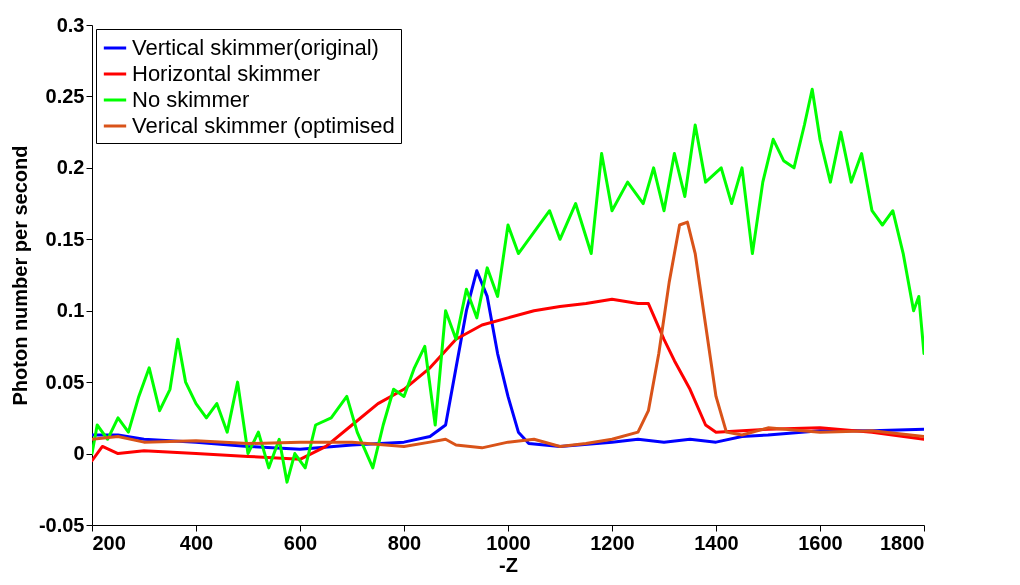  Describe the element at coordinates (263, 125) in the screenshot. I see `legend-label: Verical skimmer (optimised` at that location.